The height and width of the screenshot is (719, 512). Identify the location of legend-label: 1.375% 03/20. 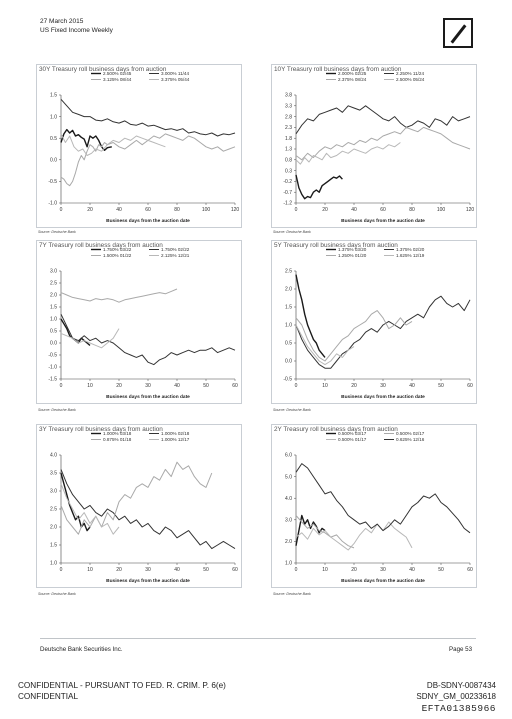
(352, 249).